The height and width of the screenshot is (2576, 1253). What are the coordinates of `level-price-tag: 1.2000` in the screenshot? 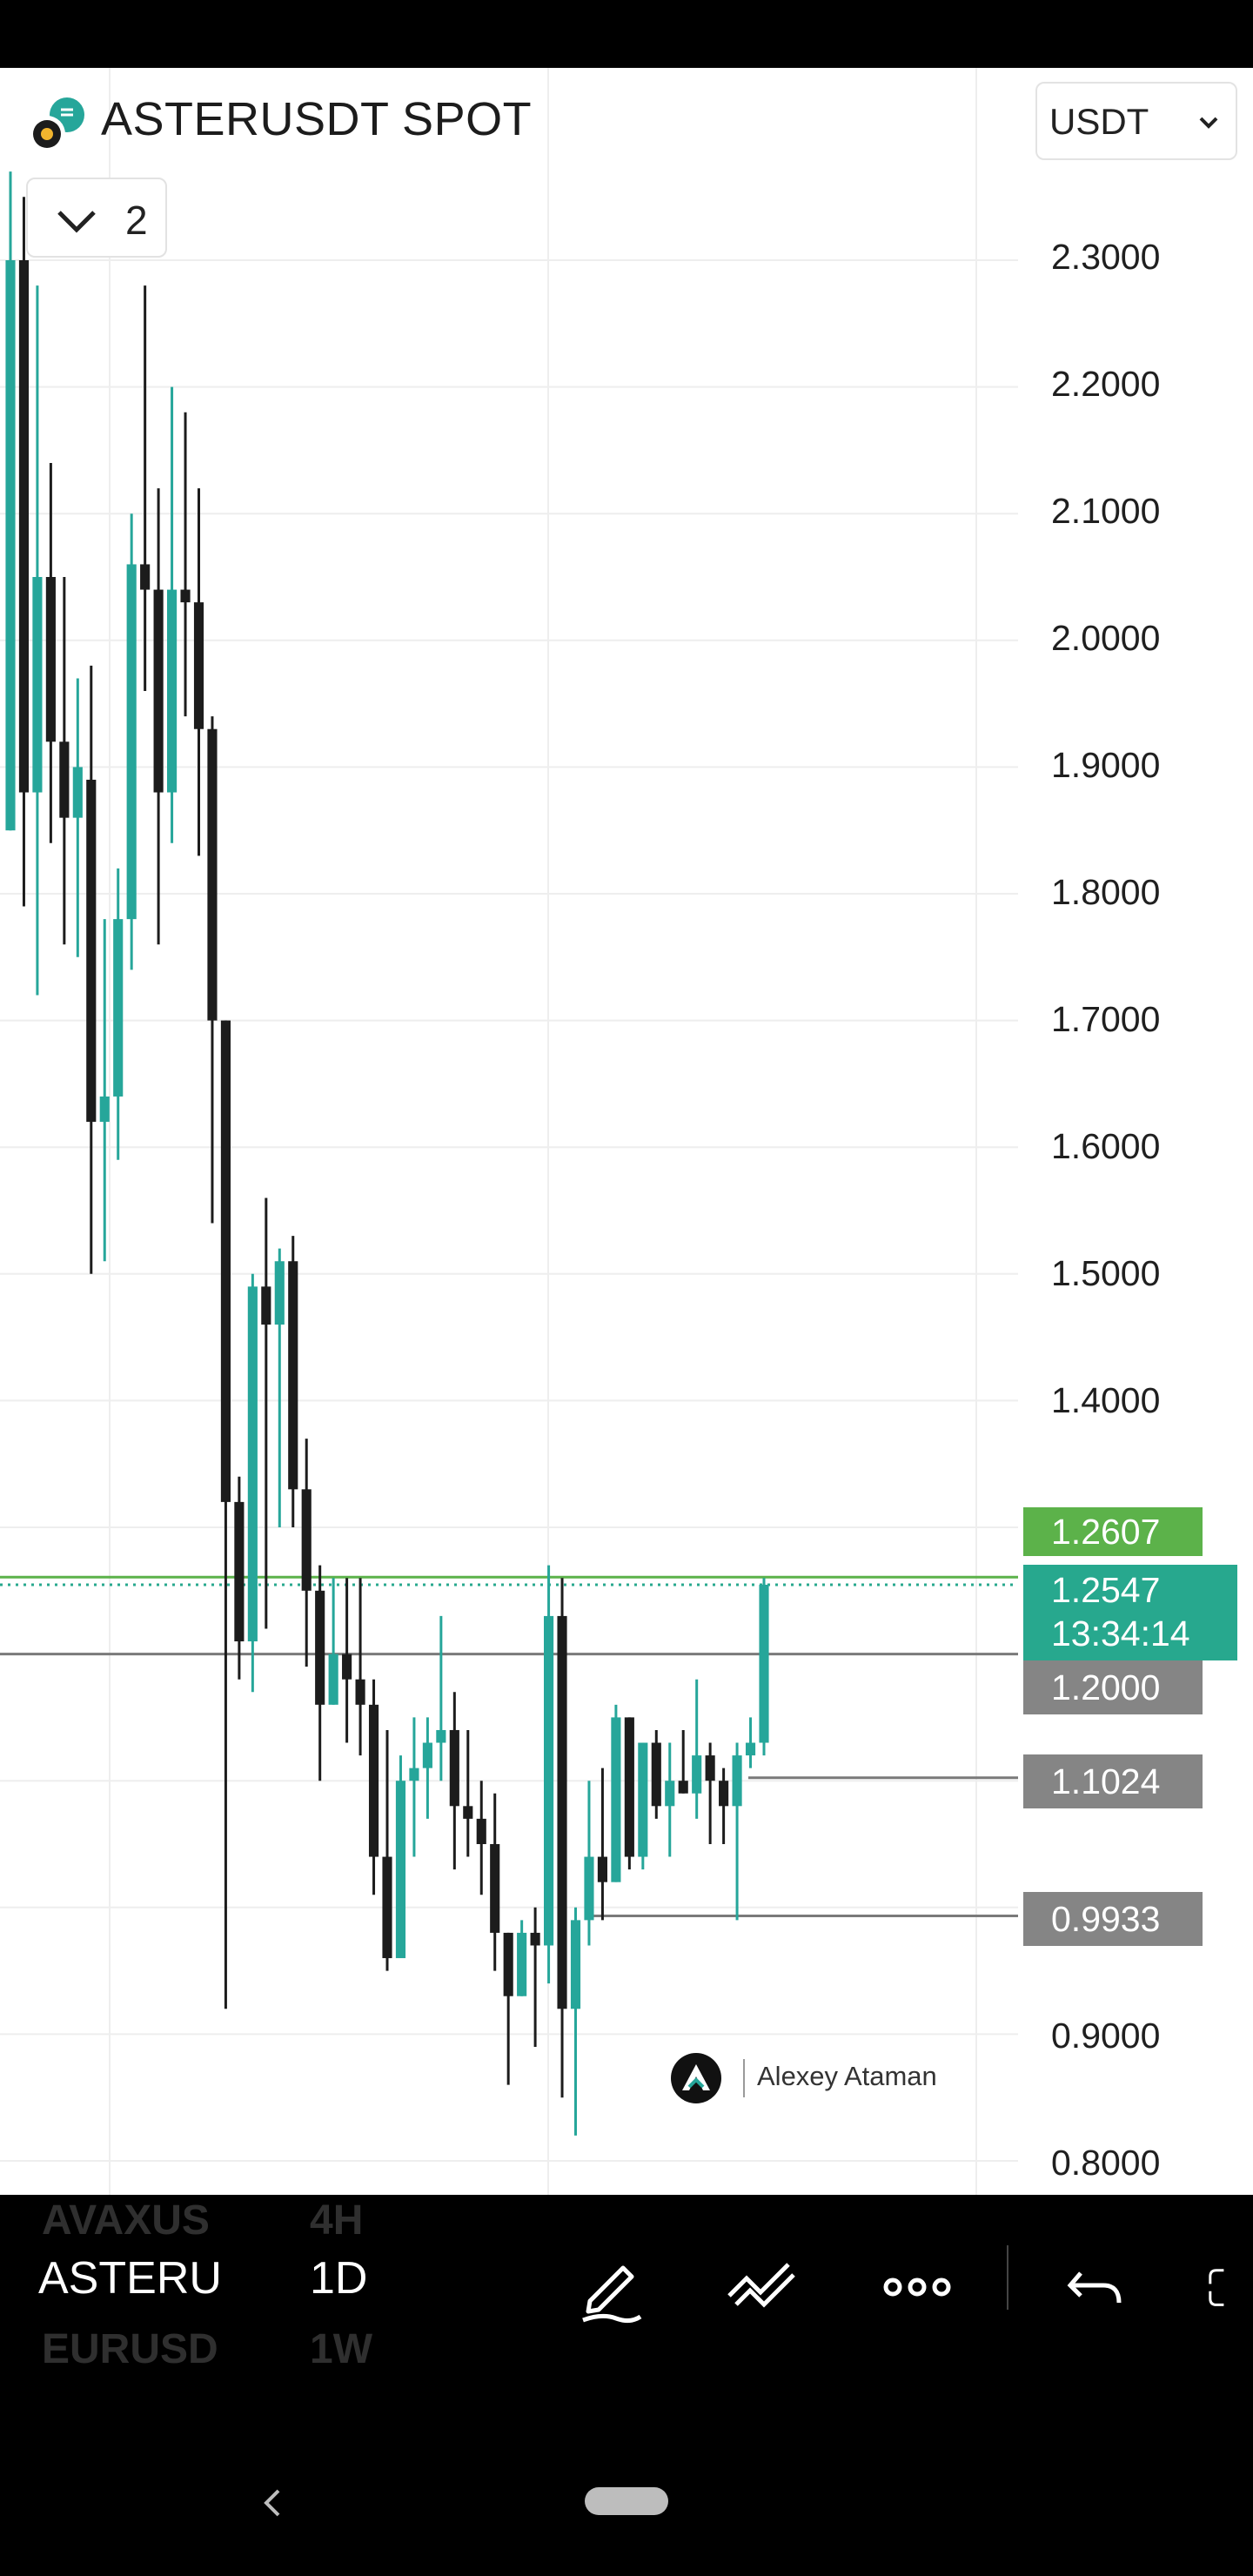 It's located at (1113, 1687).